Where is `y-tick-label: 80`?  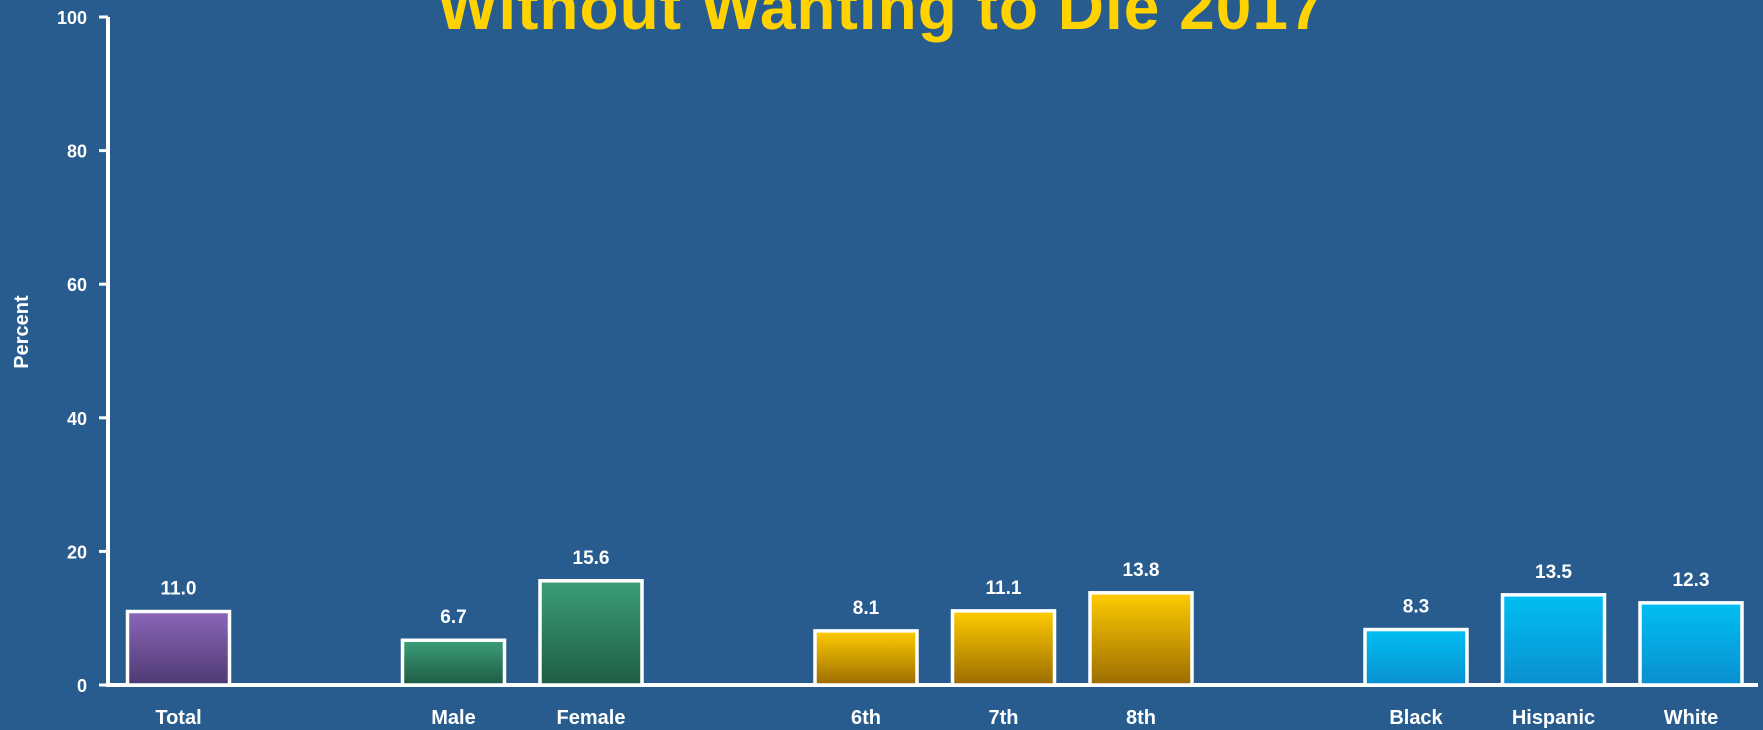 y-tick-label: 80 is located at coordinates (77, 152).